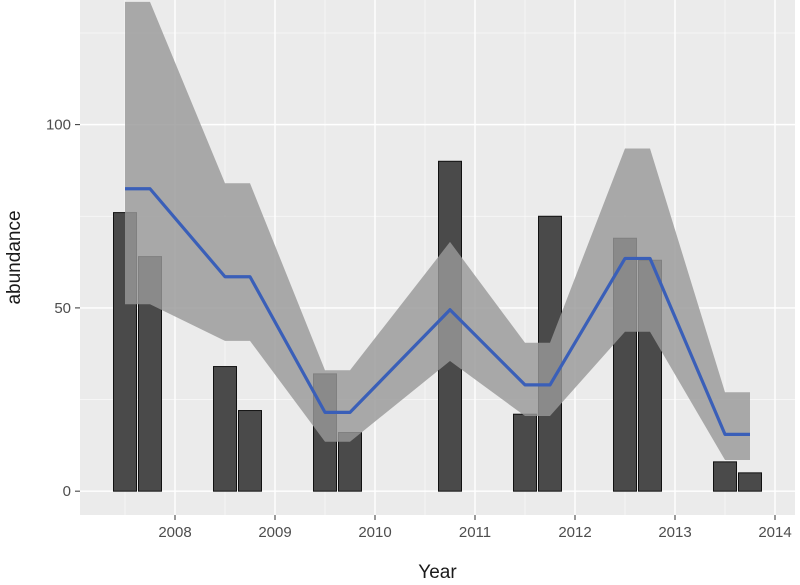 The height and width of the screenshot is (585, 800). I want to click on y-tick-label: 0, so click(67, 491).